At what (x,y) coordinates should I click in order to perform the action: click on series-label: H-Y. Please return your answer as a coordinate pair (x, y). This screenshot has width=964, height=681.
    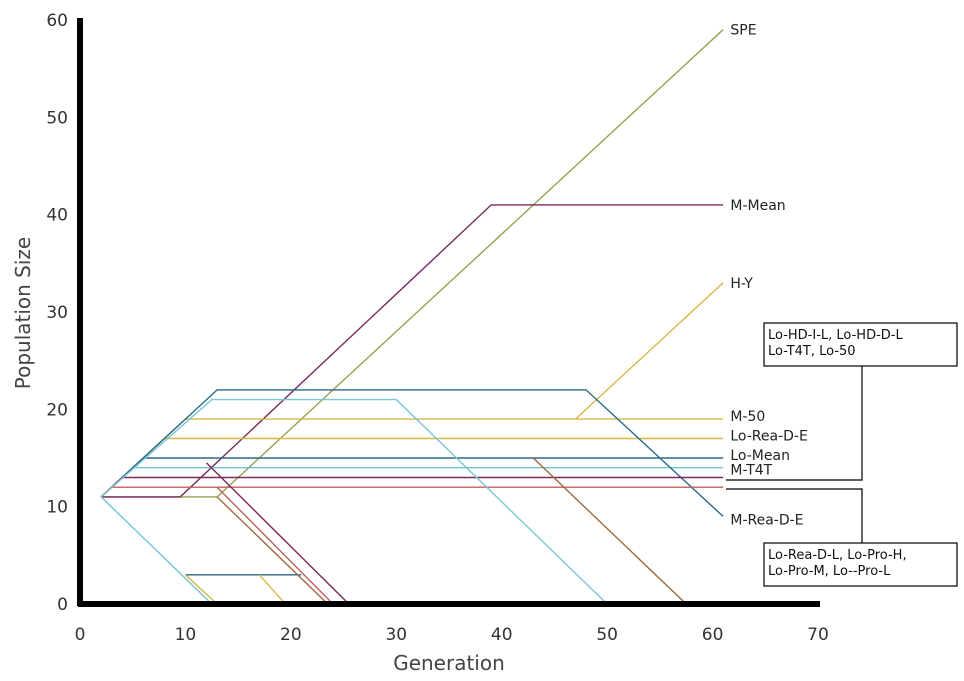
    Looking at the image, I should click on (741, 284).